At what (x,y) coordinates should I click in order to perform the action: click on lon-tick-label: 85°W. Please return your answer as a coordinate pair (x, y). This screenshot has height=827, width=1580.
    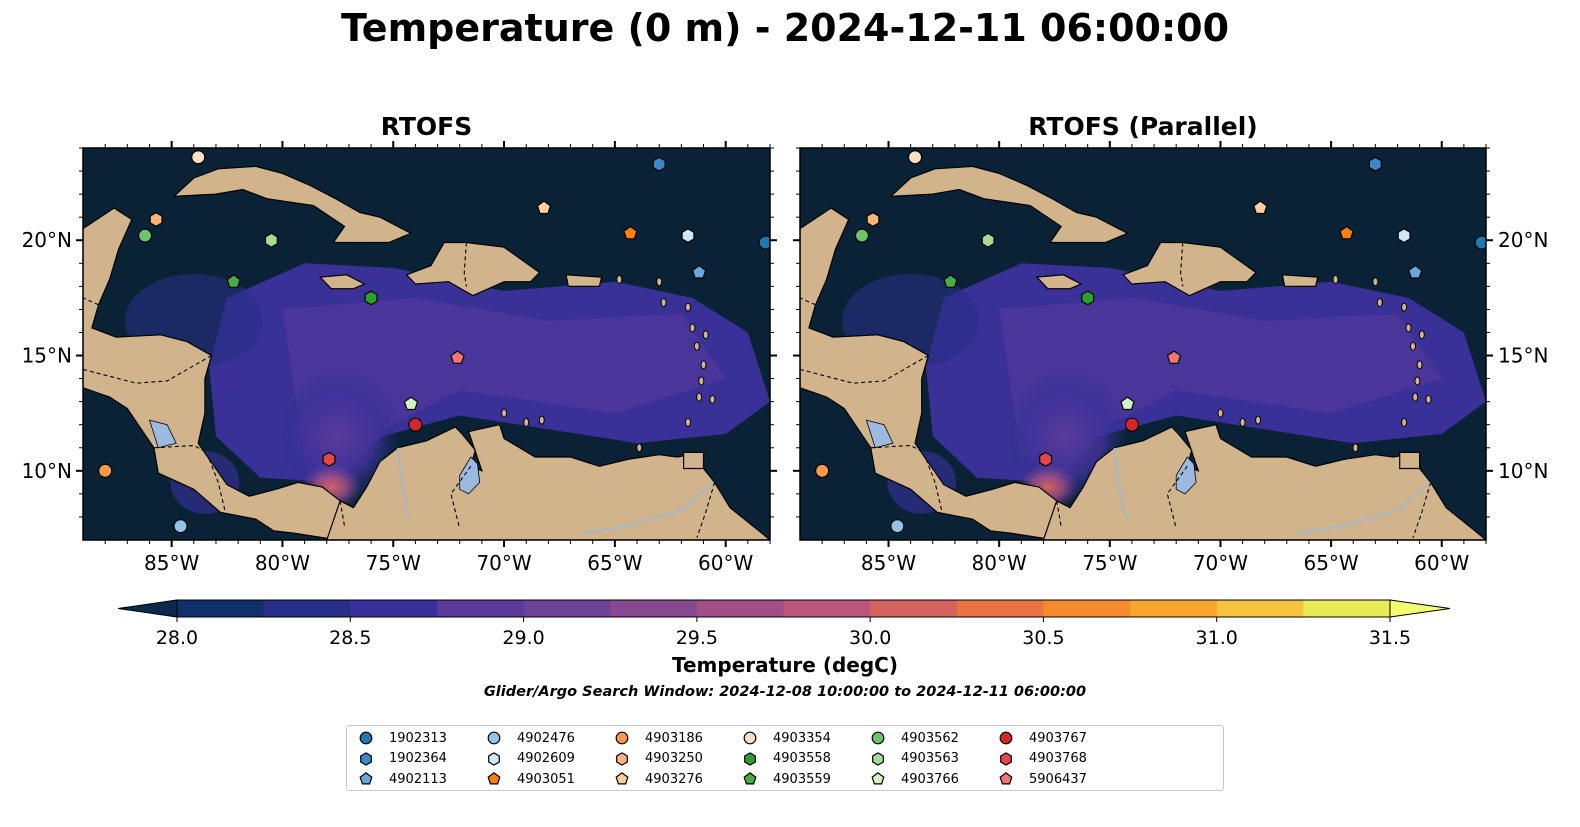
    Looking at the image, I should click on (888, 563).